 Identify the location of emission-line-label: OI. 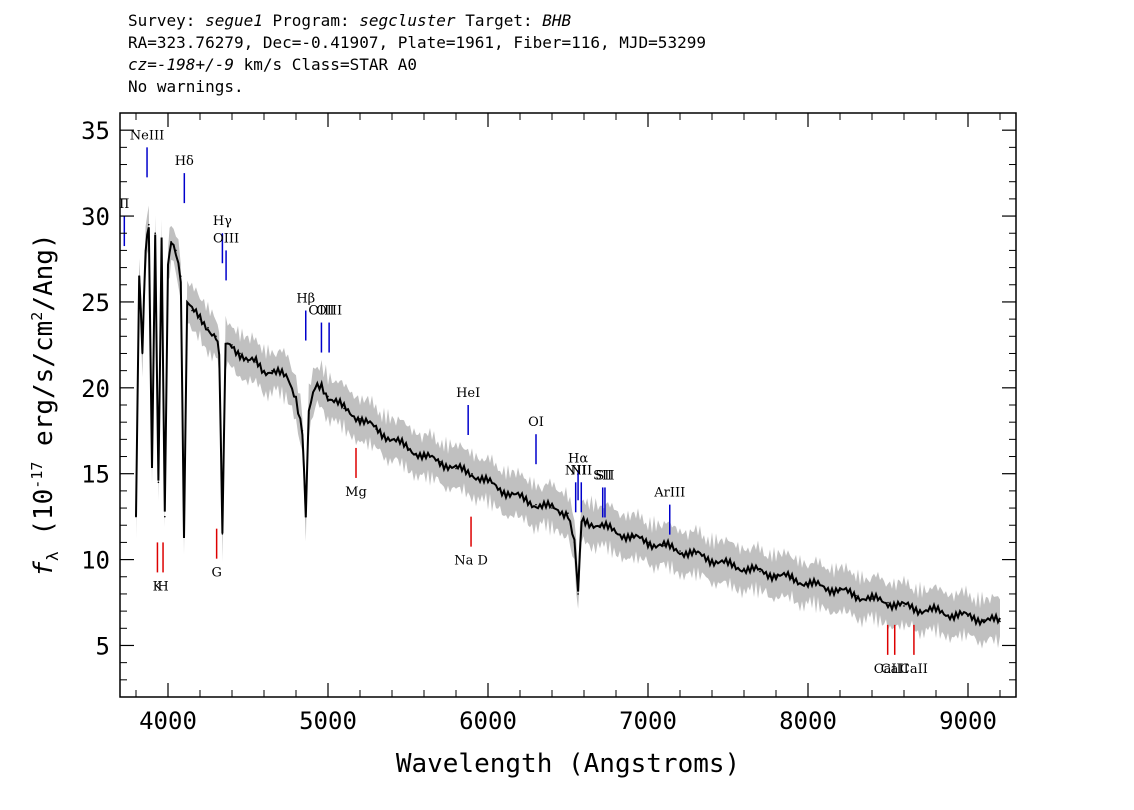
(536, 422).